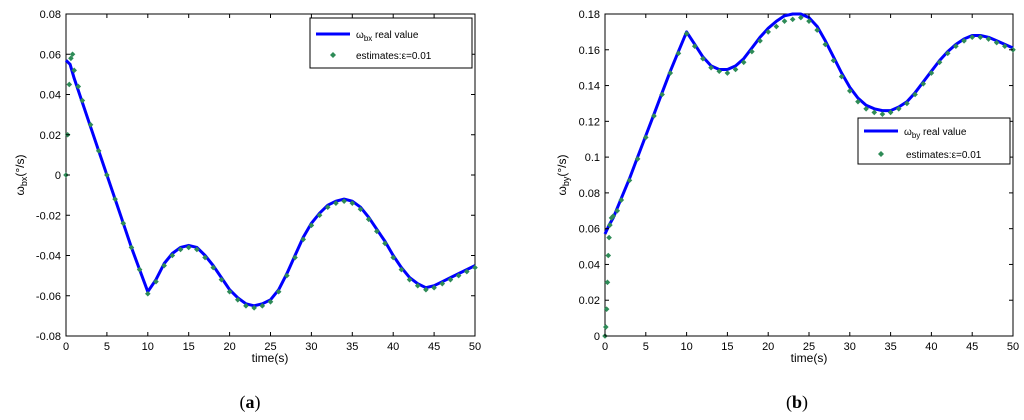  What do you see at coordinates (592, 158) in the screenshot?
I see `y-tick-label: 0.1` at bounding box center [592, 158].